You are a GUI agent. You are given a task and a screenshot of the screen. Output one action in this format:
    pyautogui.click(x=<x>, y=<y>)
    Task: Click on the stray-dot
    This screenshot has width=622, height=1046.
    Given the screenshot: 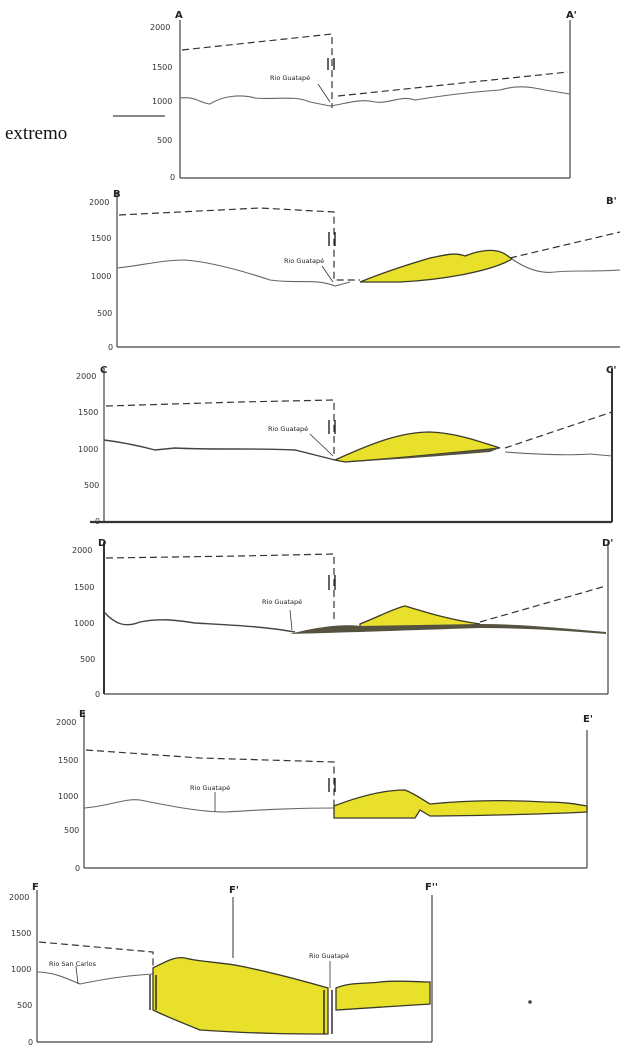 What is the action you would take?
    pyautogui.click(x=530, y=1002)
    